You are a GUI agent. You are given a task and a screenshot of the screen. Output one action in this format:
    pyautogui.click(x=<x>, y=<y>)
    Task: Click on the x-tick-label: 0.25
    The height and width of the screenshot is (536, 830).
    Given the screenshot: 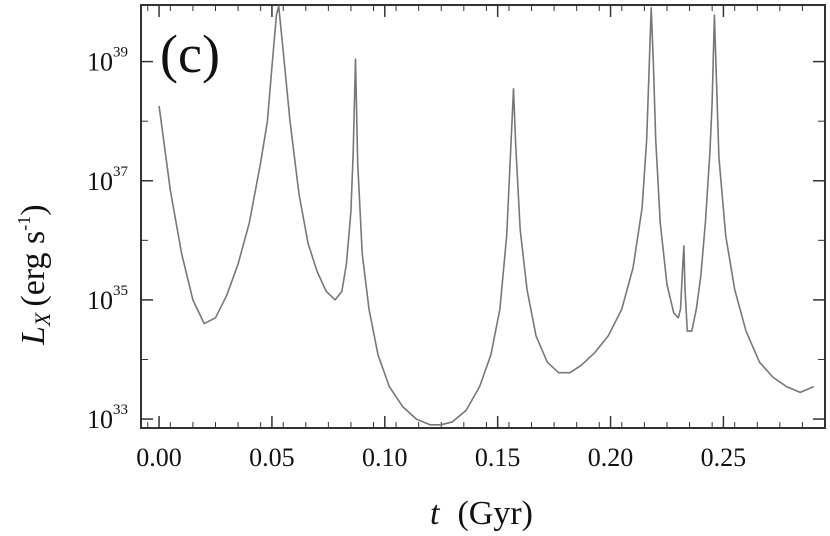 What is the action you would take?
    pyautogui.click(x=724, y=457)
    